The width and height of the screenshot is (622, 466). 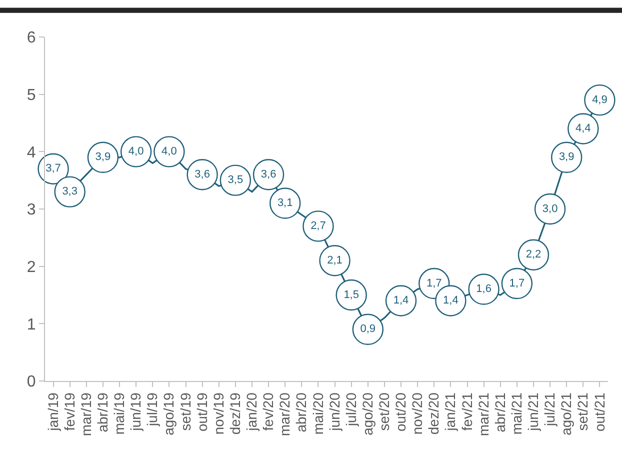 I want to click on data-label: 2,2, so click(x=534, y=254).